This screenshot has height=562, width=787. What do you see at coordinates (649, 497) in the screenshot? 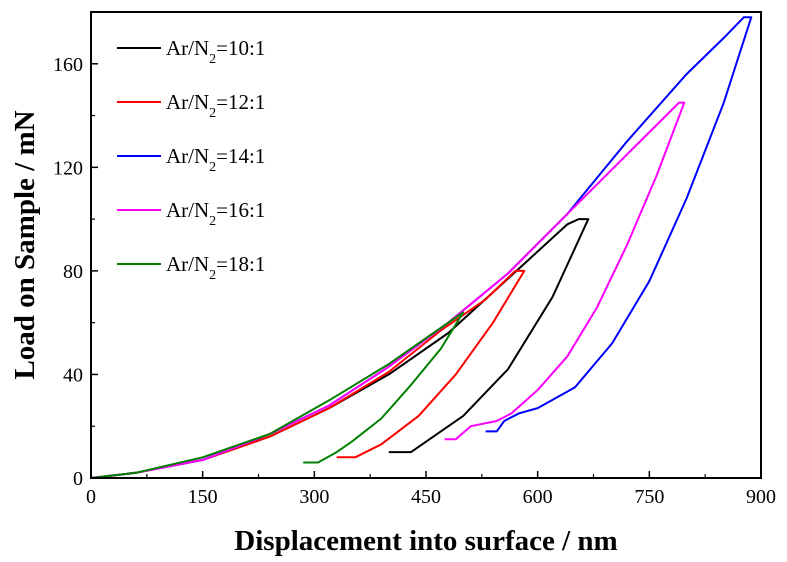
I see `x-tick-label: 750` at bounding box center [649, 497].